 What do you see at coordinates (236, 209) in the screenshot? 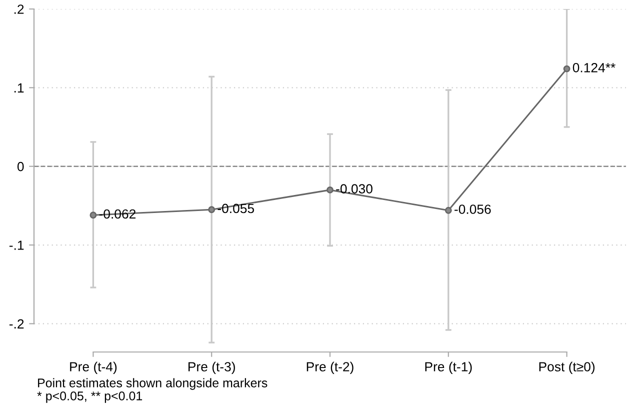
I see `data-label: -0.055` at bounding box center [236, 209].